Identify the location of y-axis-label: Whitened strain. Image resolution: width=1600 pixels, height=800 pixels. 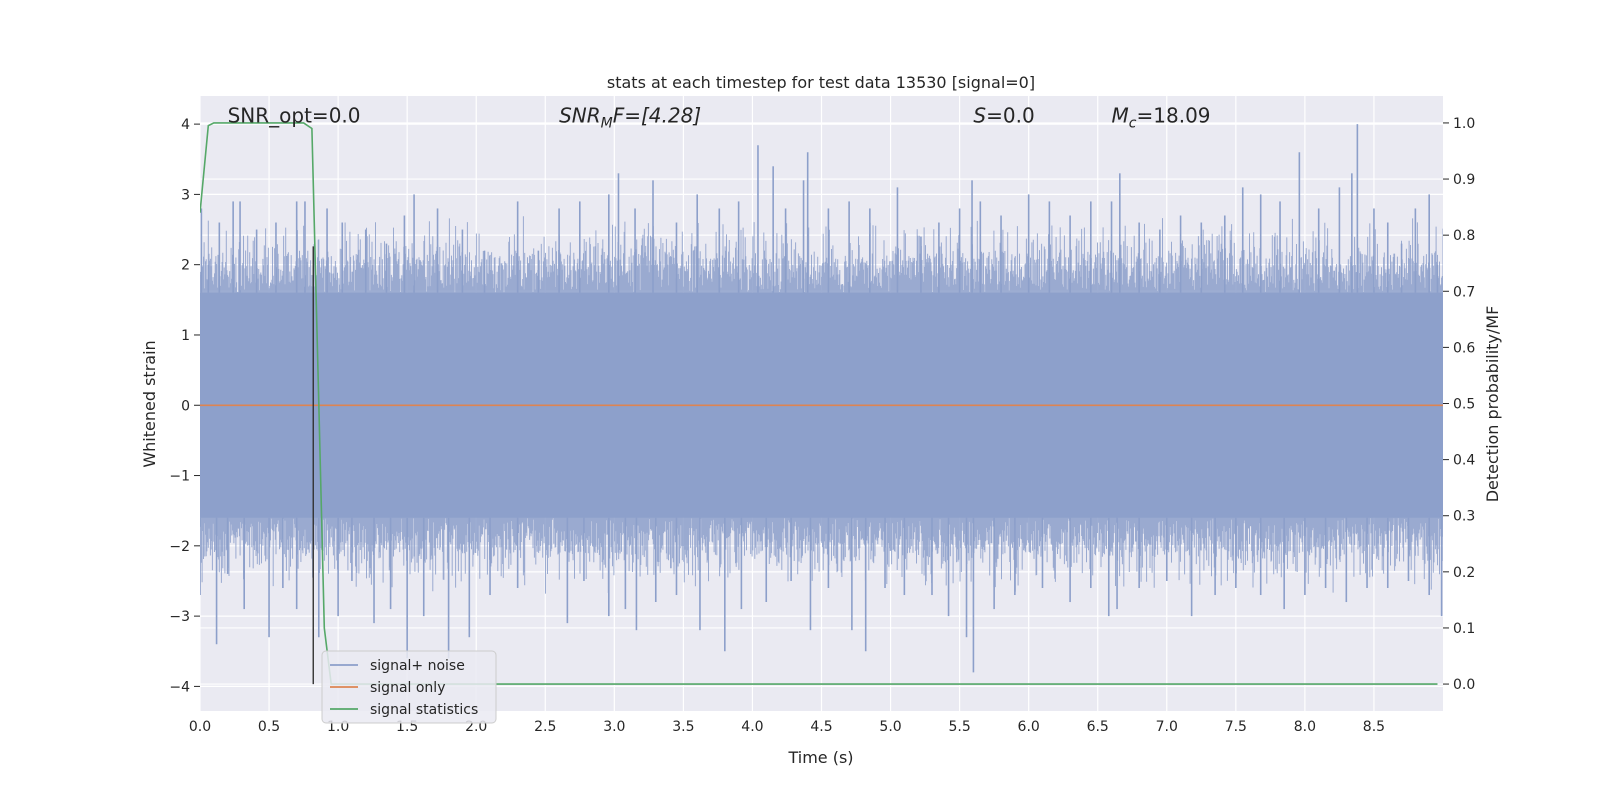
(149, 403).